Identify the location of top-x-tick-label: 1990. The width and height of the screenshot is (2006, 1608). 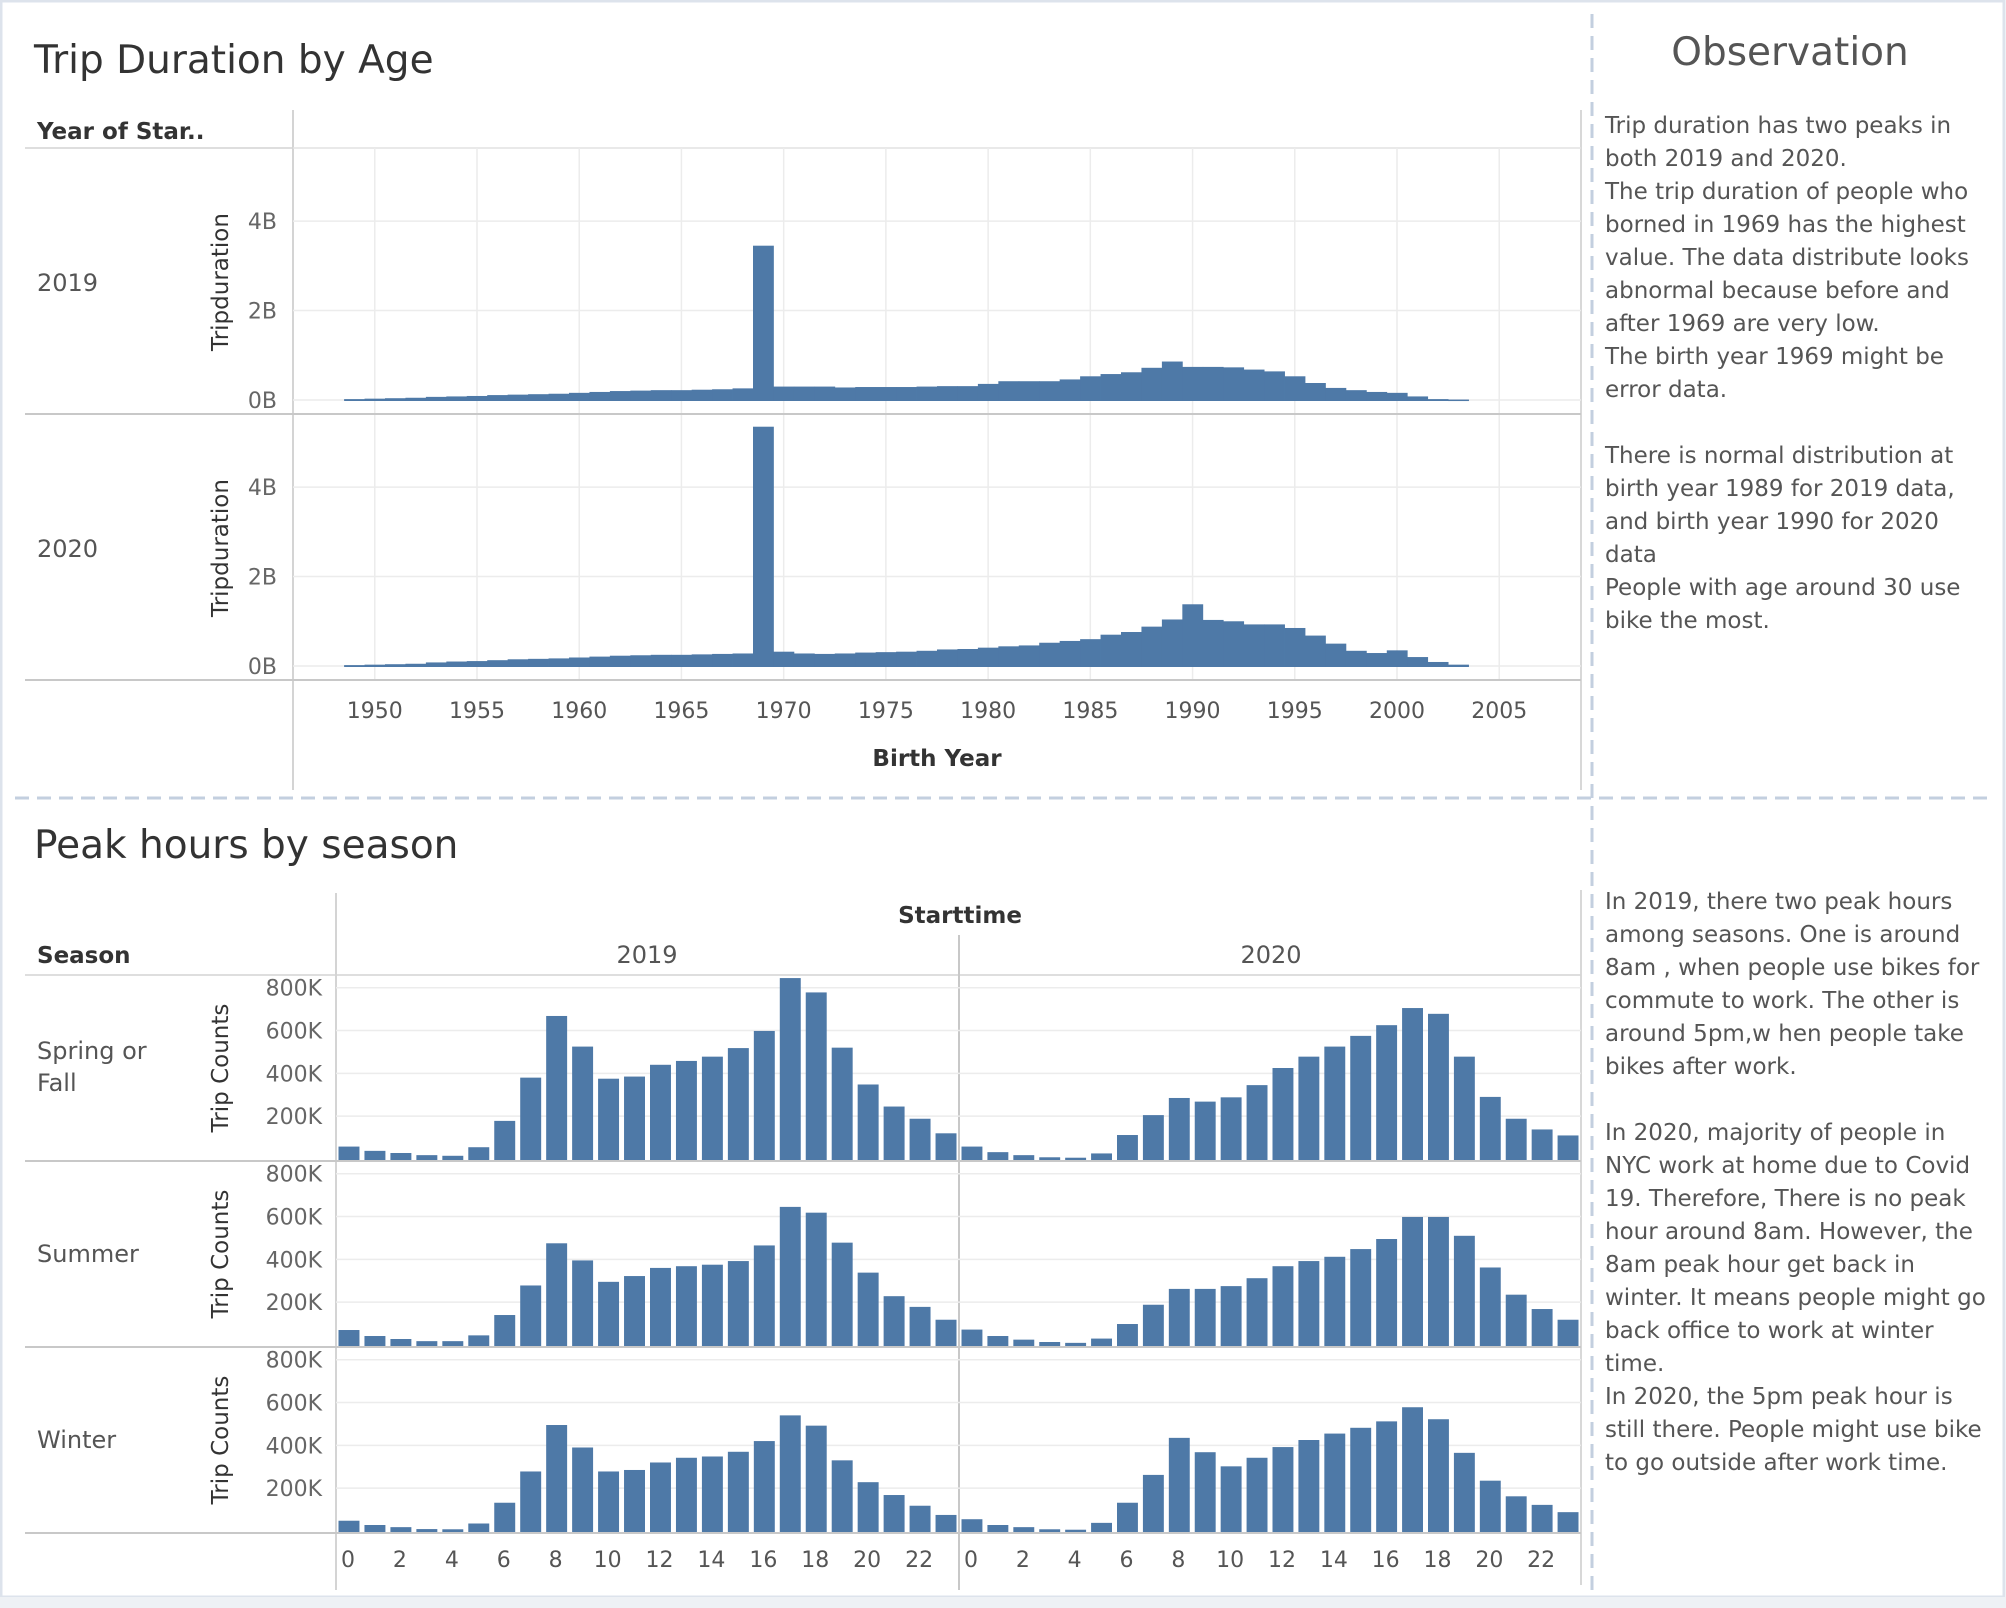
(1193, 711).